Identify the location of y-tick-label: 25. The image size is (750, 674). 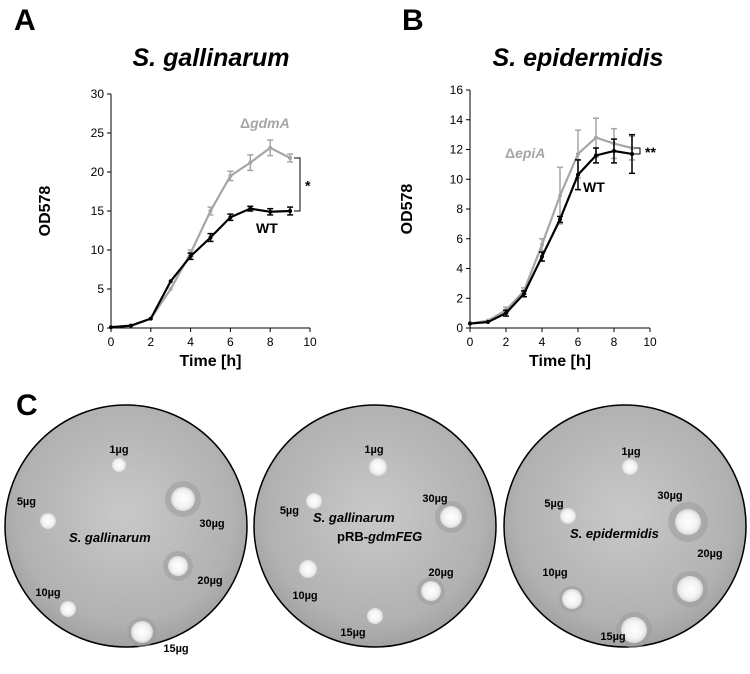
(98, 133).